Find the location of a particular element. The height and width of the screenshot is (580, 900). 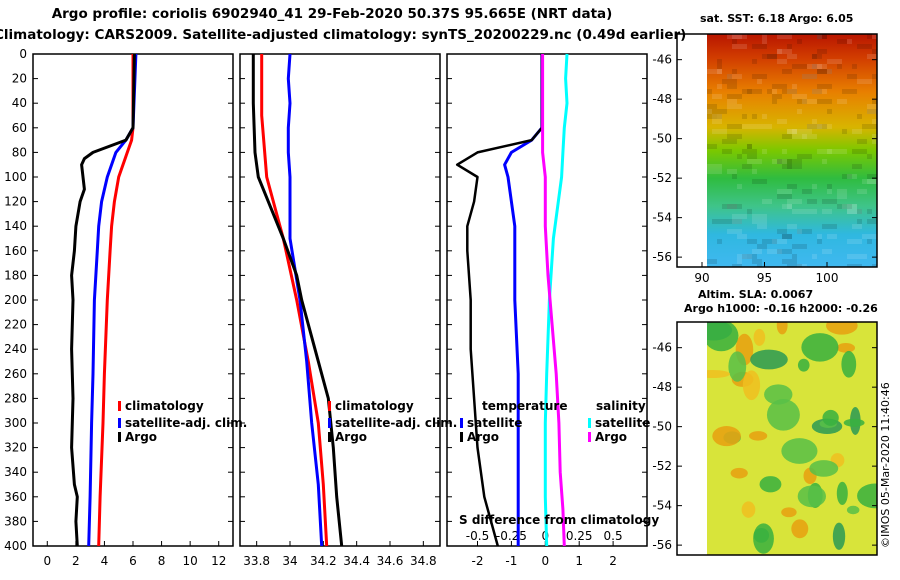

map-lat-tick-label: -46 is located at coordinates (662, 60).